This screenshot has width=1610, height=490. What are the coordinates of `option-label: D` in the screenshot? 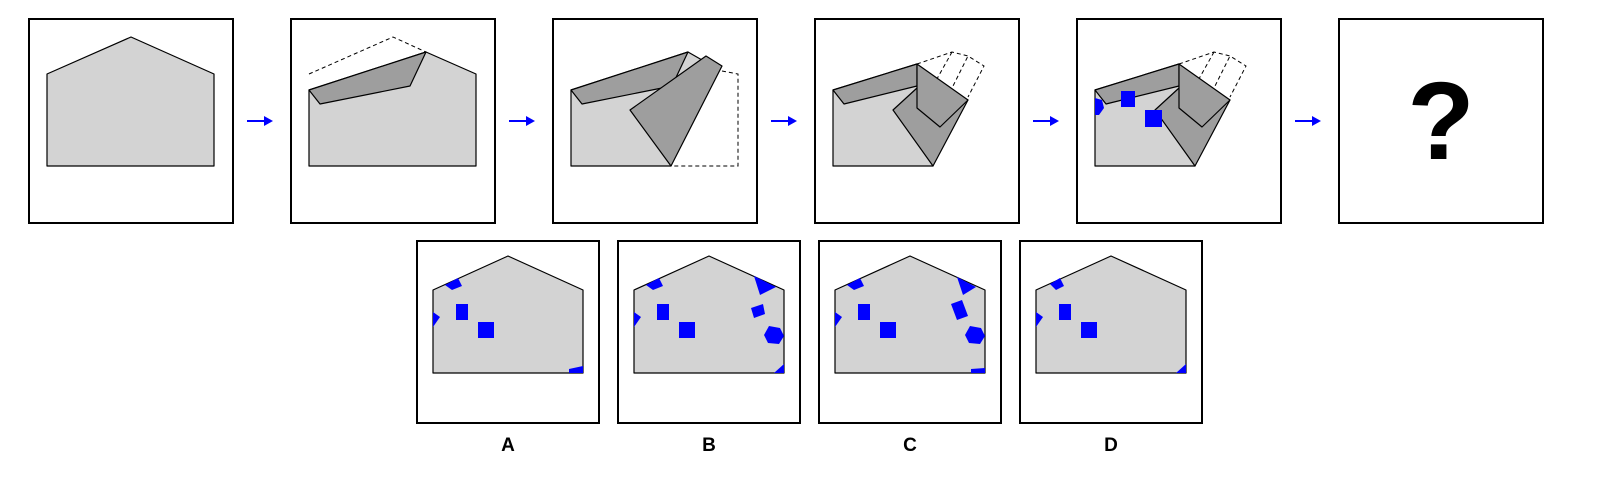 It's located at (1111, 445).